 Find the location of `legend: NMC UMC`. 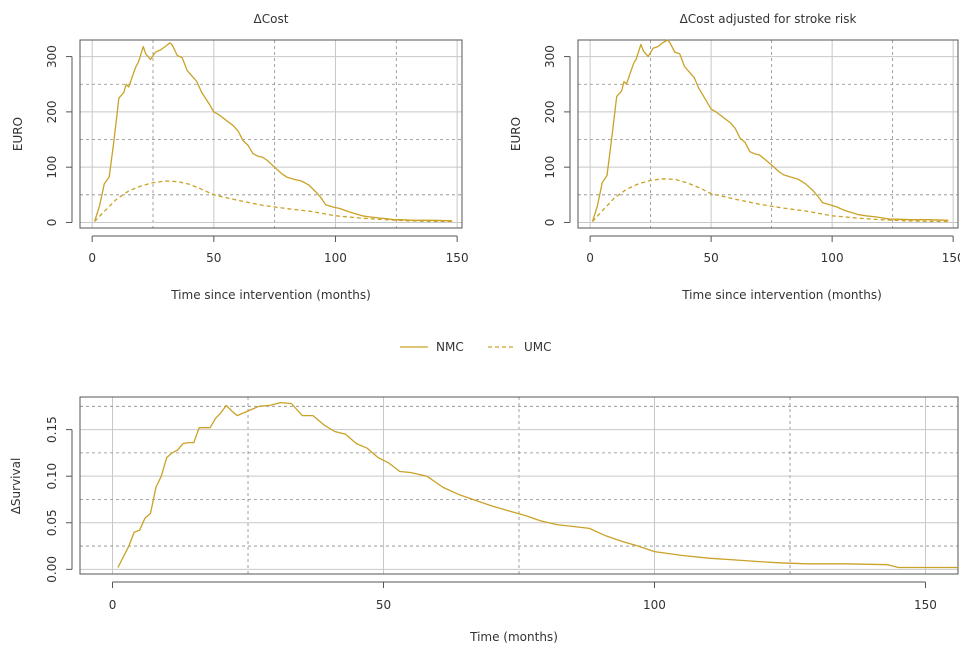

legend: NMC UMC is located at coordinates (476, 347).